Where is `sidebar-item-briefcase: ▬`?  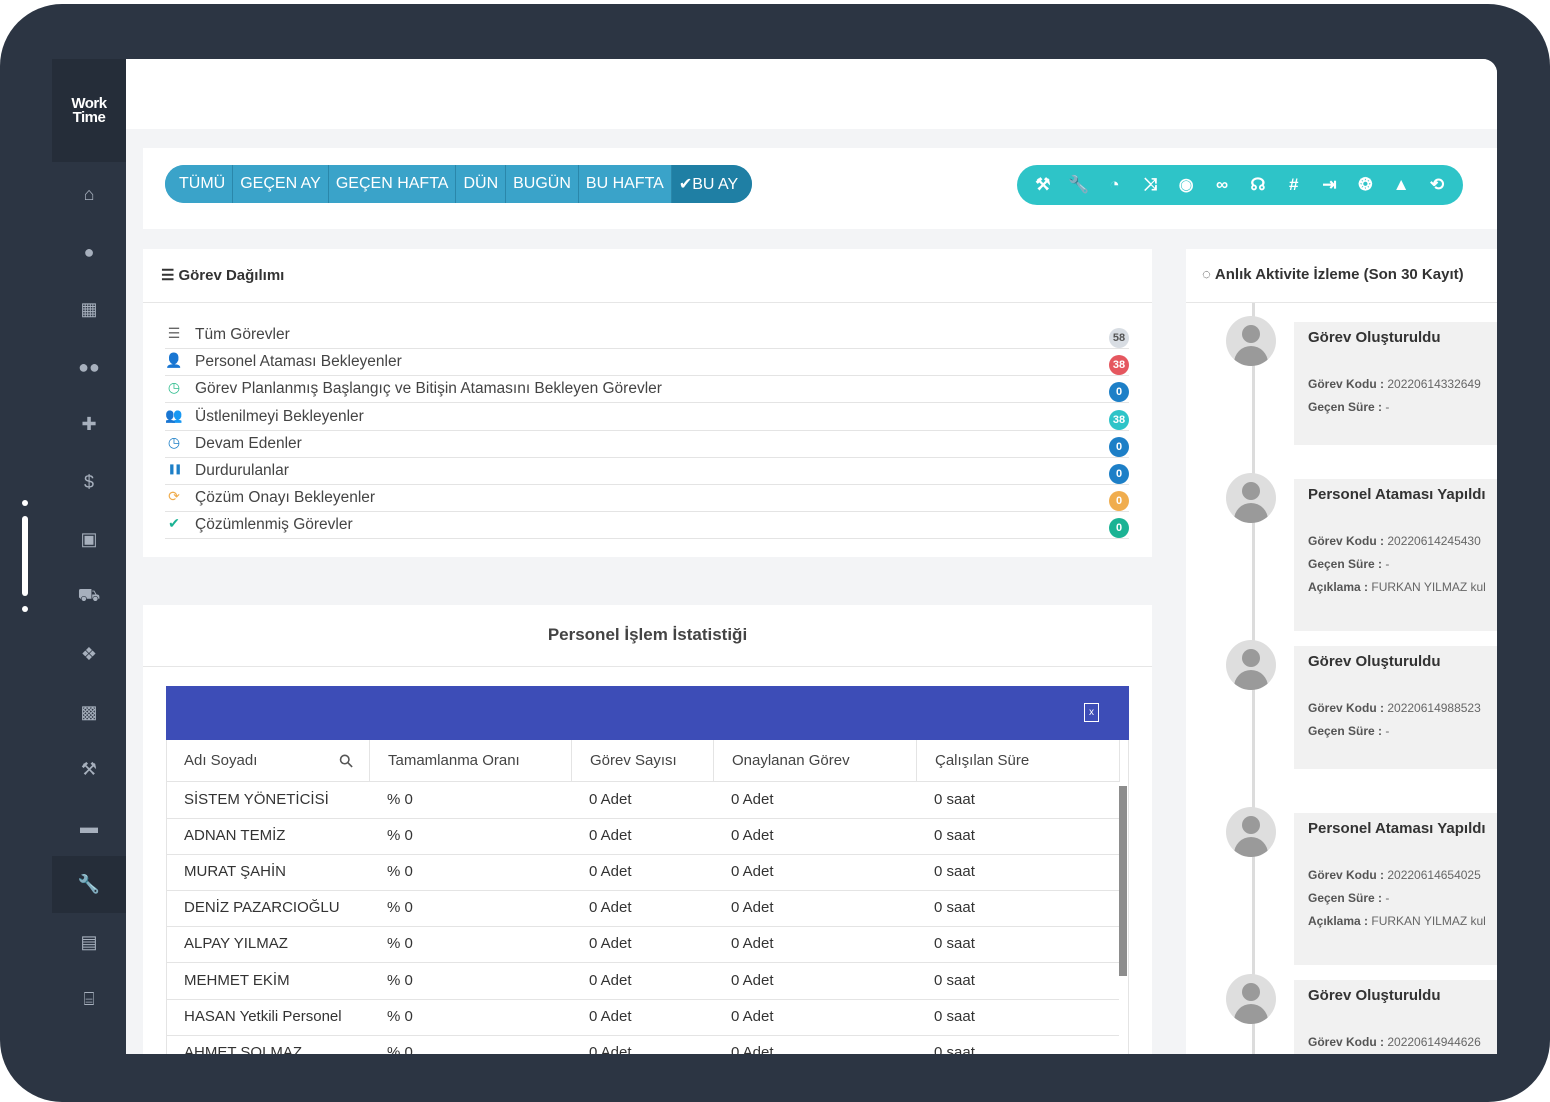 sidebar-item-briefcase: ▬ is located at coordinates (89, 827).